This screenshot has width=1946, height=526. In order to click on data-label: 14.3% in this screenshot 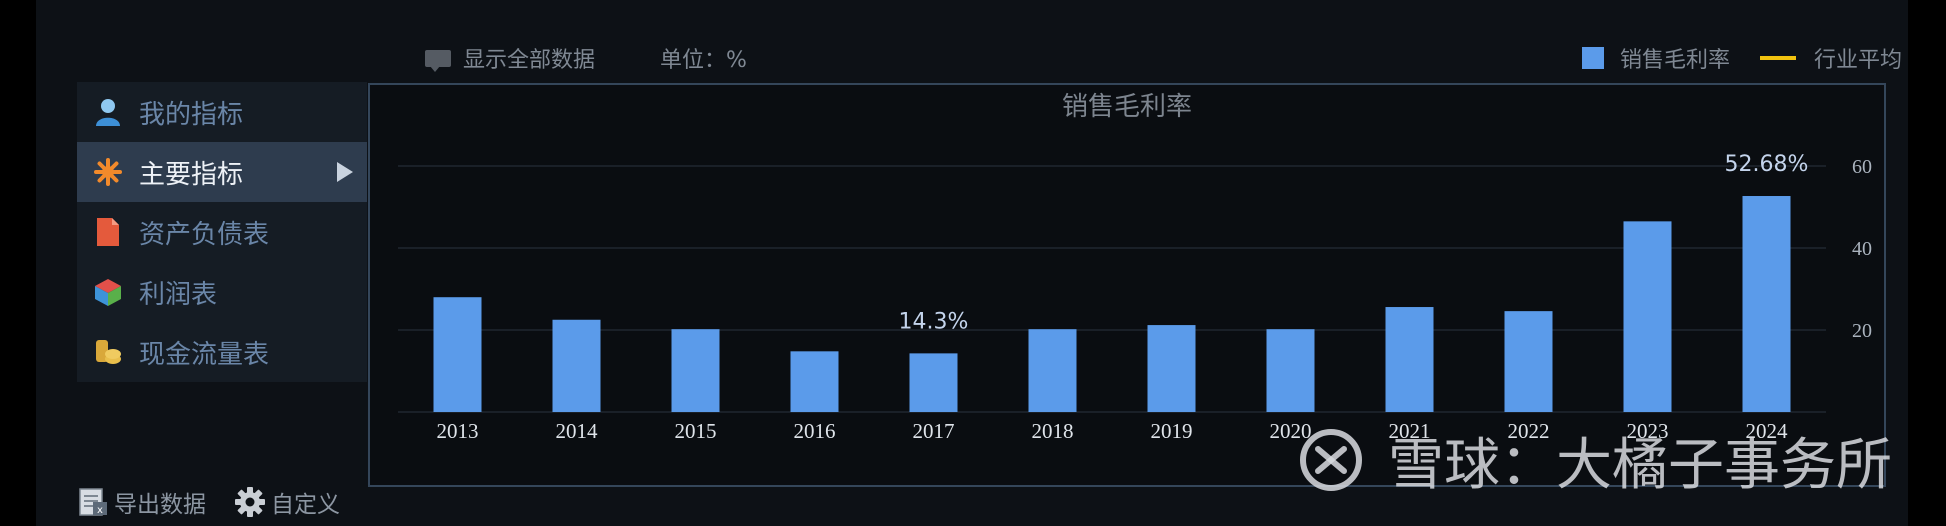, I will do `click(934, 321)`.